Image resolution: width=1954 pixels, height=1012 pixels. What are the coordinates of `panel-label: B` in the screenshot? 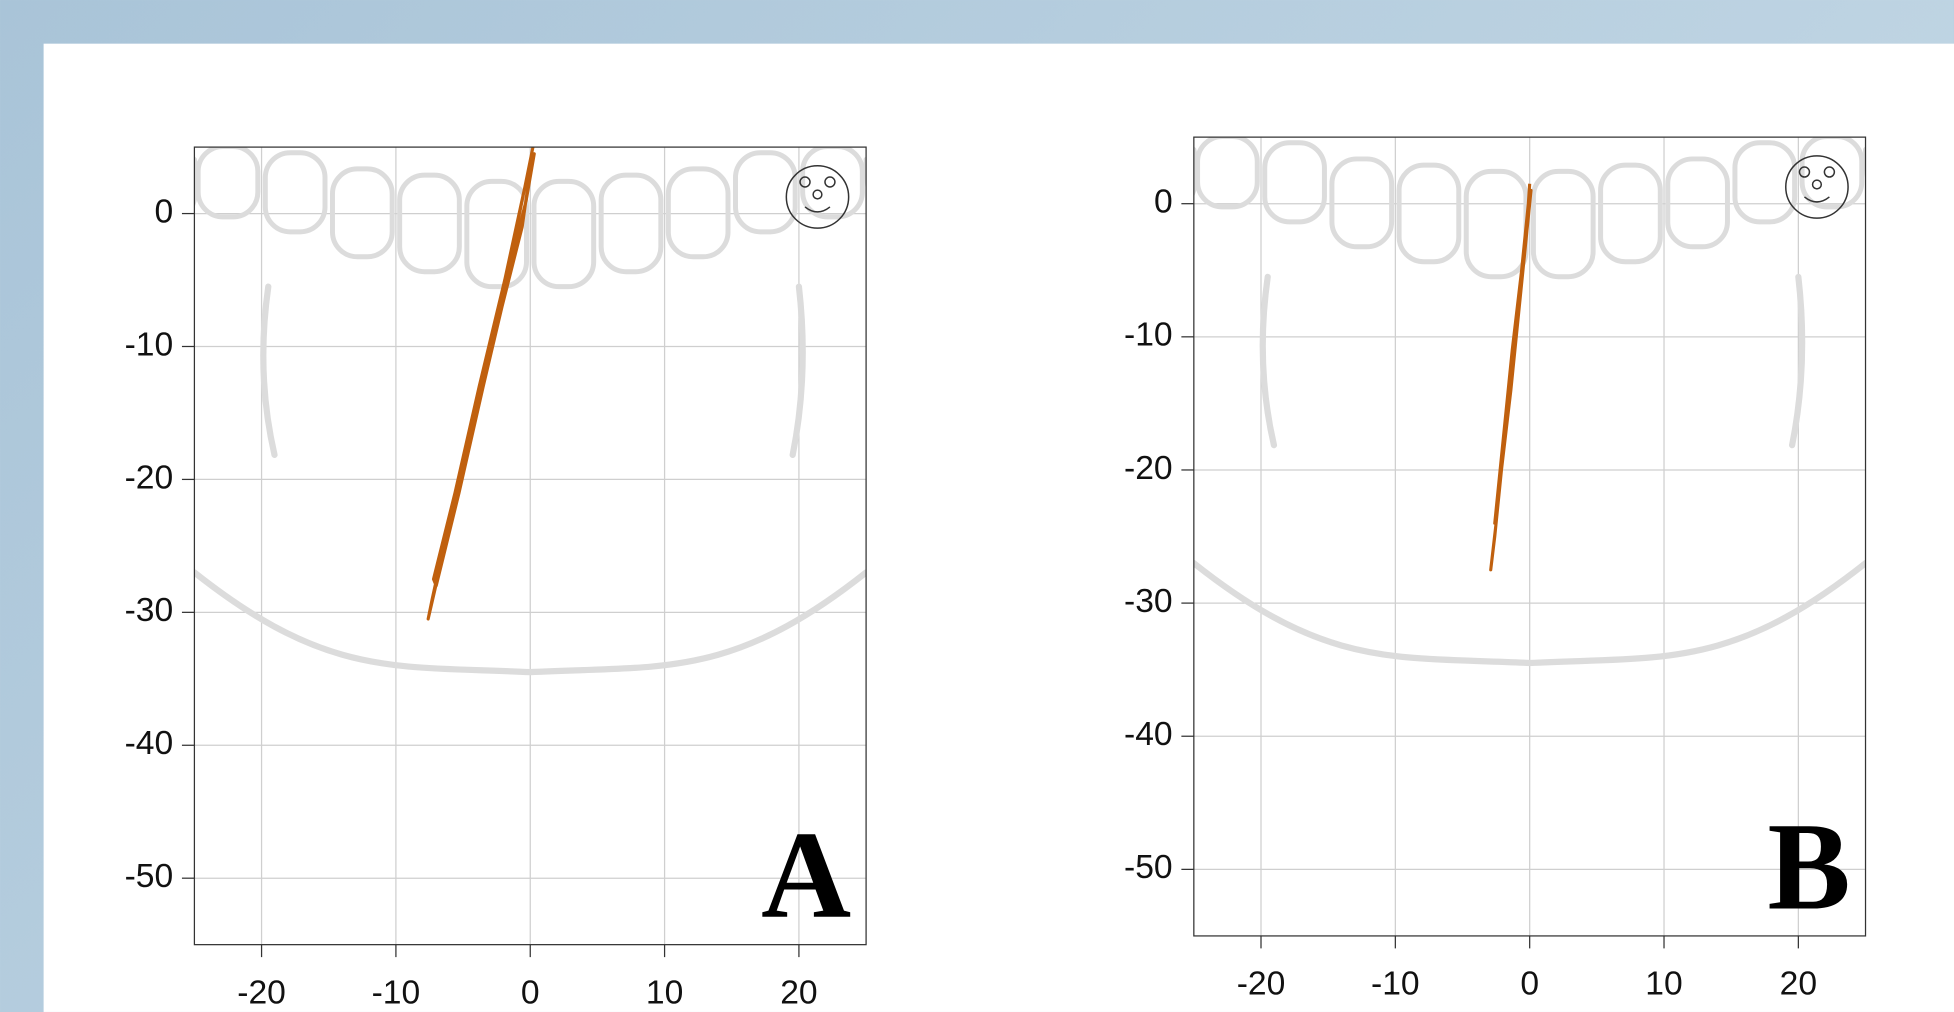 It's located at (1808, 866).